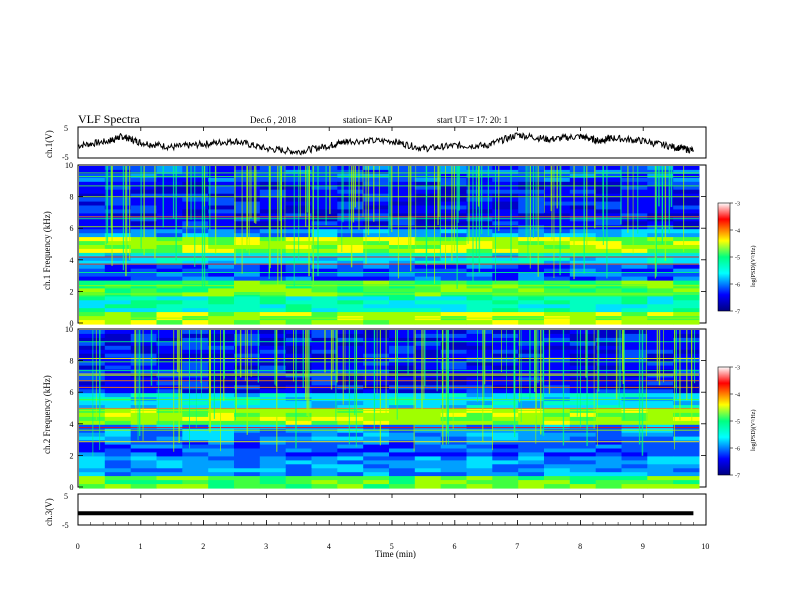  I want to click on colorbar-1-tick-label-0: -3, so click(737, 205).